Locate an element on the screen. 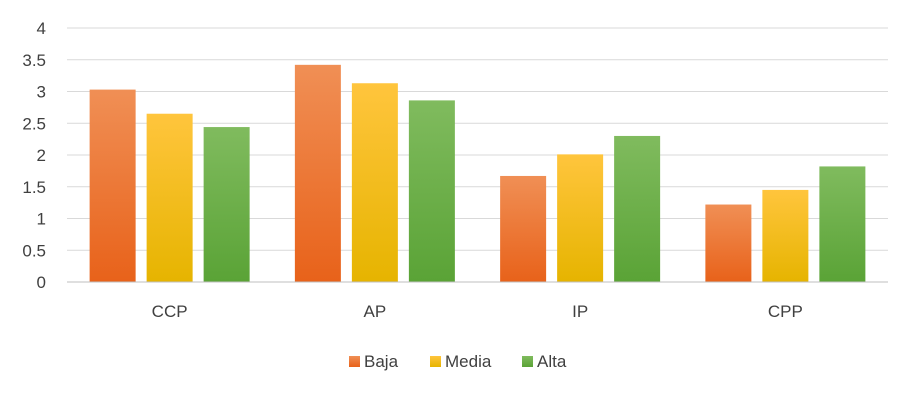 The image size is (917, 400). y-tick-label: 1 is located at coordinates (41, 219).